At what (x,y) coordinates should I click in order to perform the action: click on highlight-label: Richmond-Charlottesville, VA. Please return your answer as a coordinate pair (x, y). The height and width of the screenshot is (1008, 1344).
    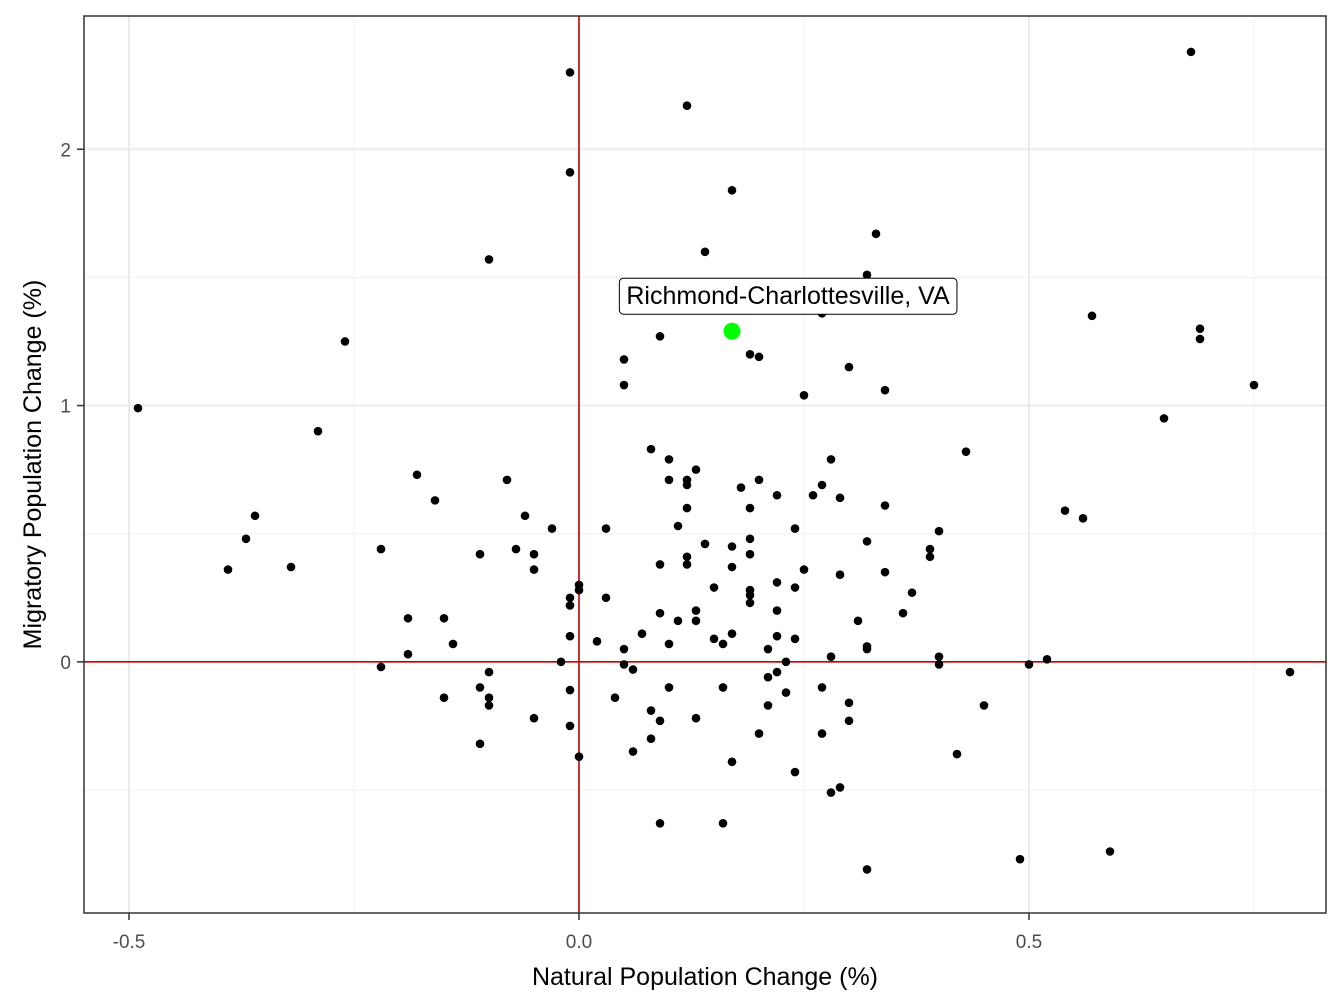
    Looking at the image, I should click on (788, 296).